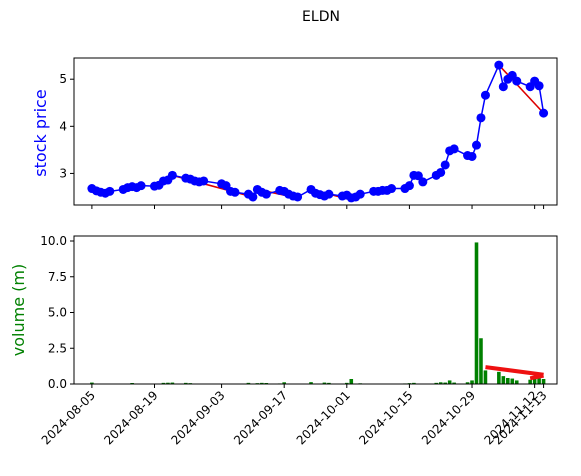 The height and width of the screenshot is (476, 581). I want to click on volume-y-tick-label: 5.0, so click(57, 313).